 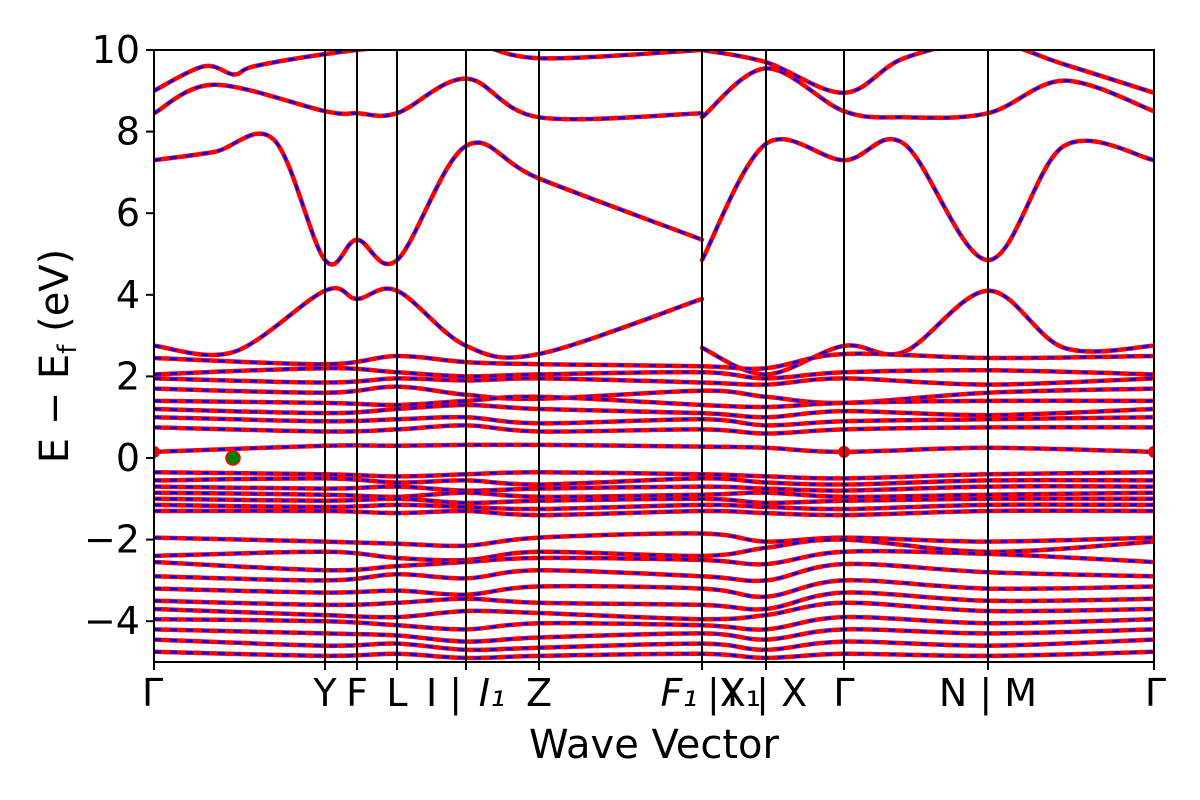 I want to click on y-axis-title: E − Ef (eV), so click(x=57, y=356).